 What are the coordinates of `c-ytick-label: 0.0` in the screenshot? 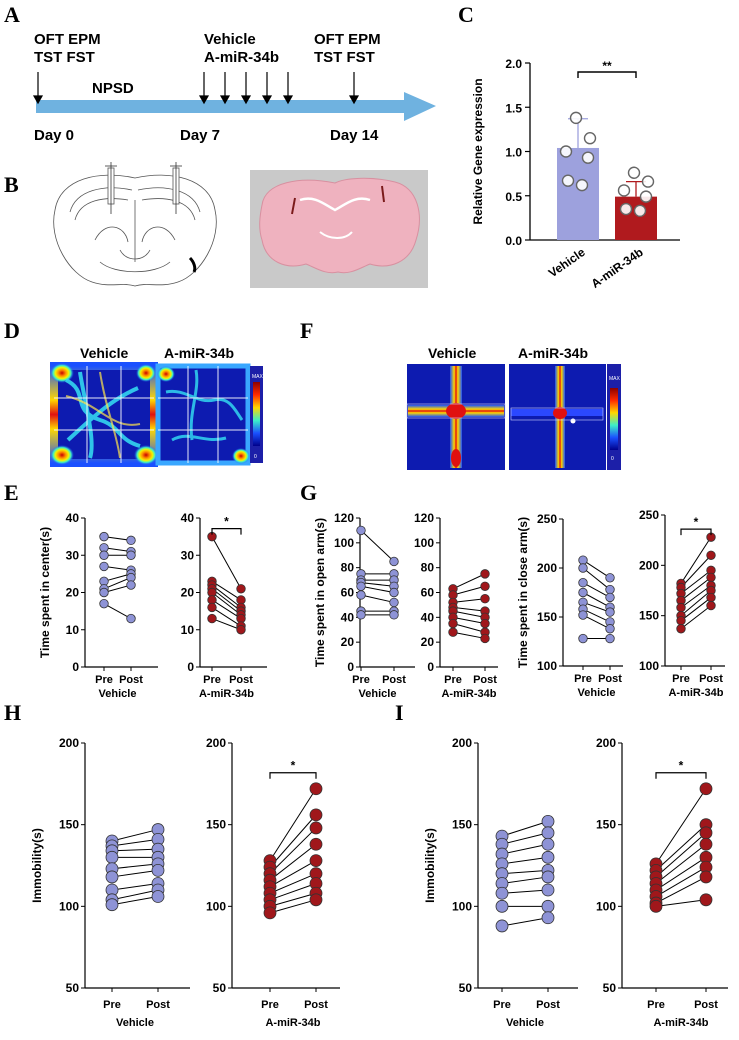 It's located at (513, 241).